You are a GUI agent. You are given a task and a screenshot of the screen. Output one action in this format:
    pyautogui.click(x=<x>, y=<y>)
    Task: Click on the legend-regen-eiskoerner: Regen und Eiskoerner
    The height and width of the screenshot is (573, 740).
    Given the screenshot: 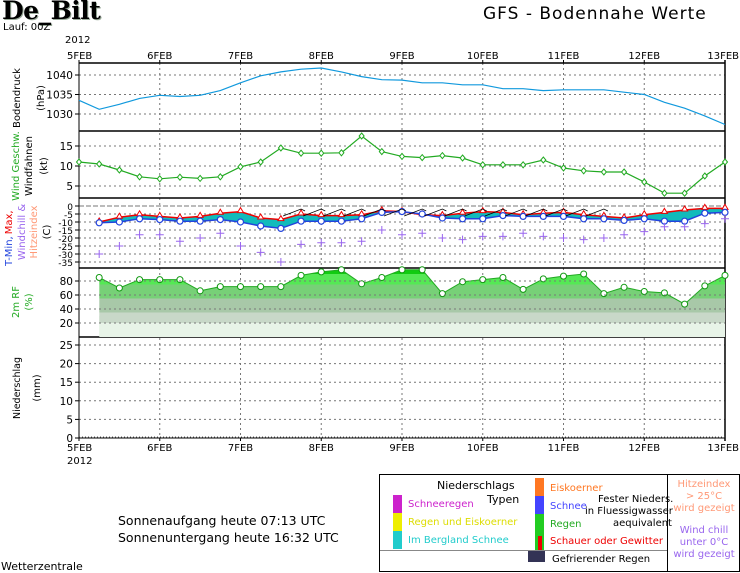 What is the action you would take?
    pyautogui.click(x=463, y=522)
    